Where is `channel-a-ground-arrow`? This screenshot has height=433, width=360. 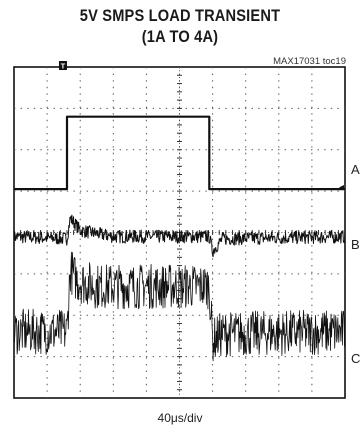
channel-a-ground-arrow is located at coordinates (341, 188).